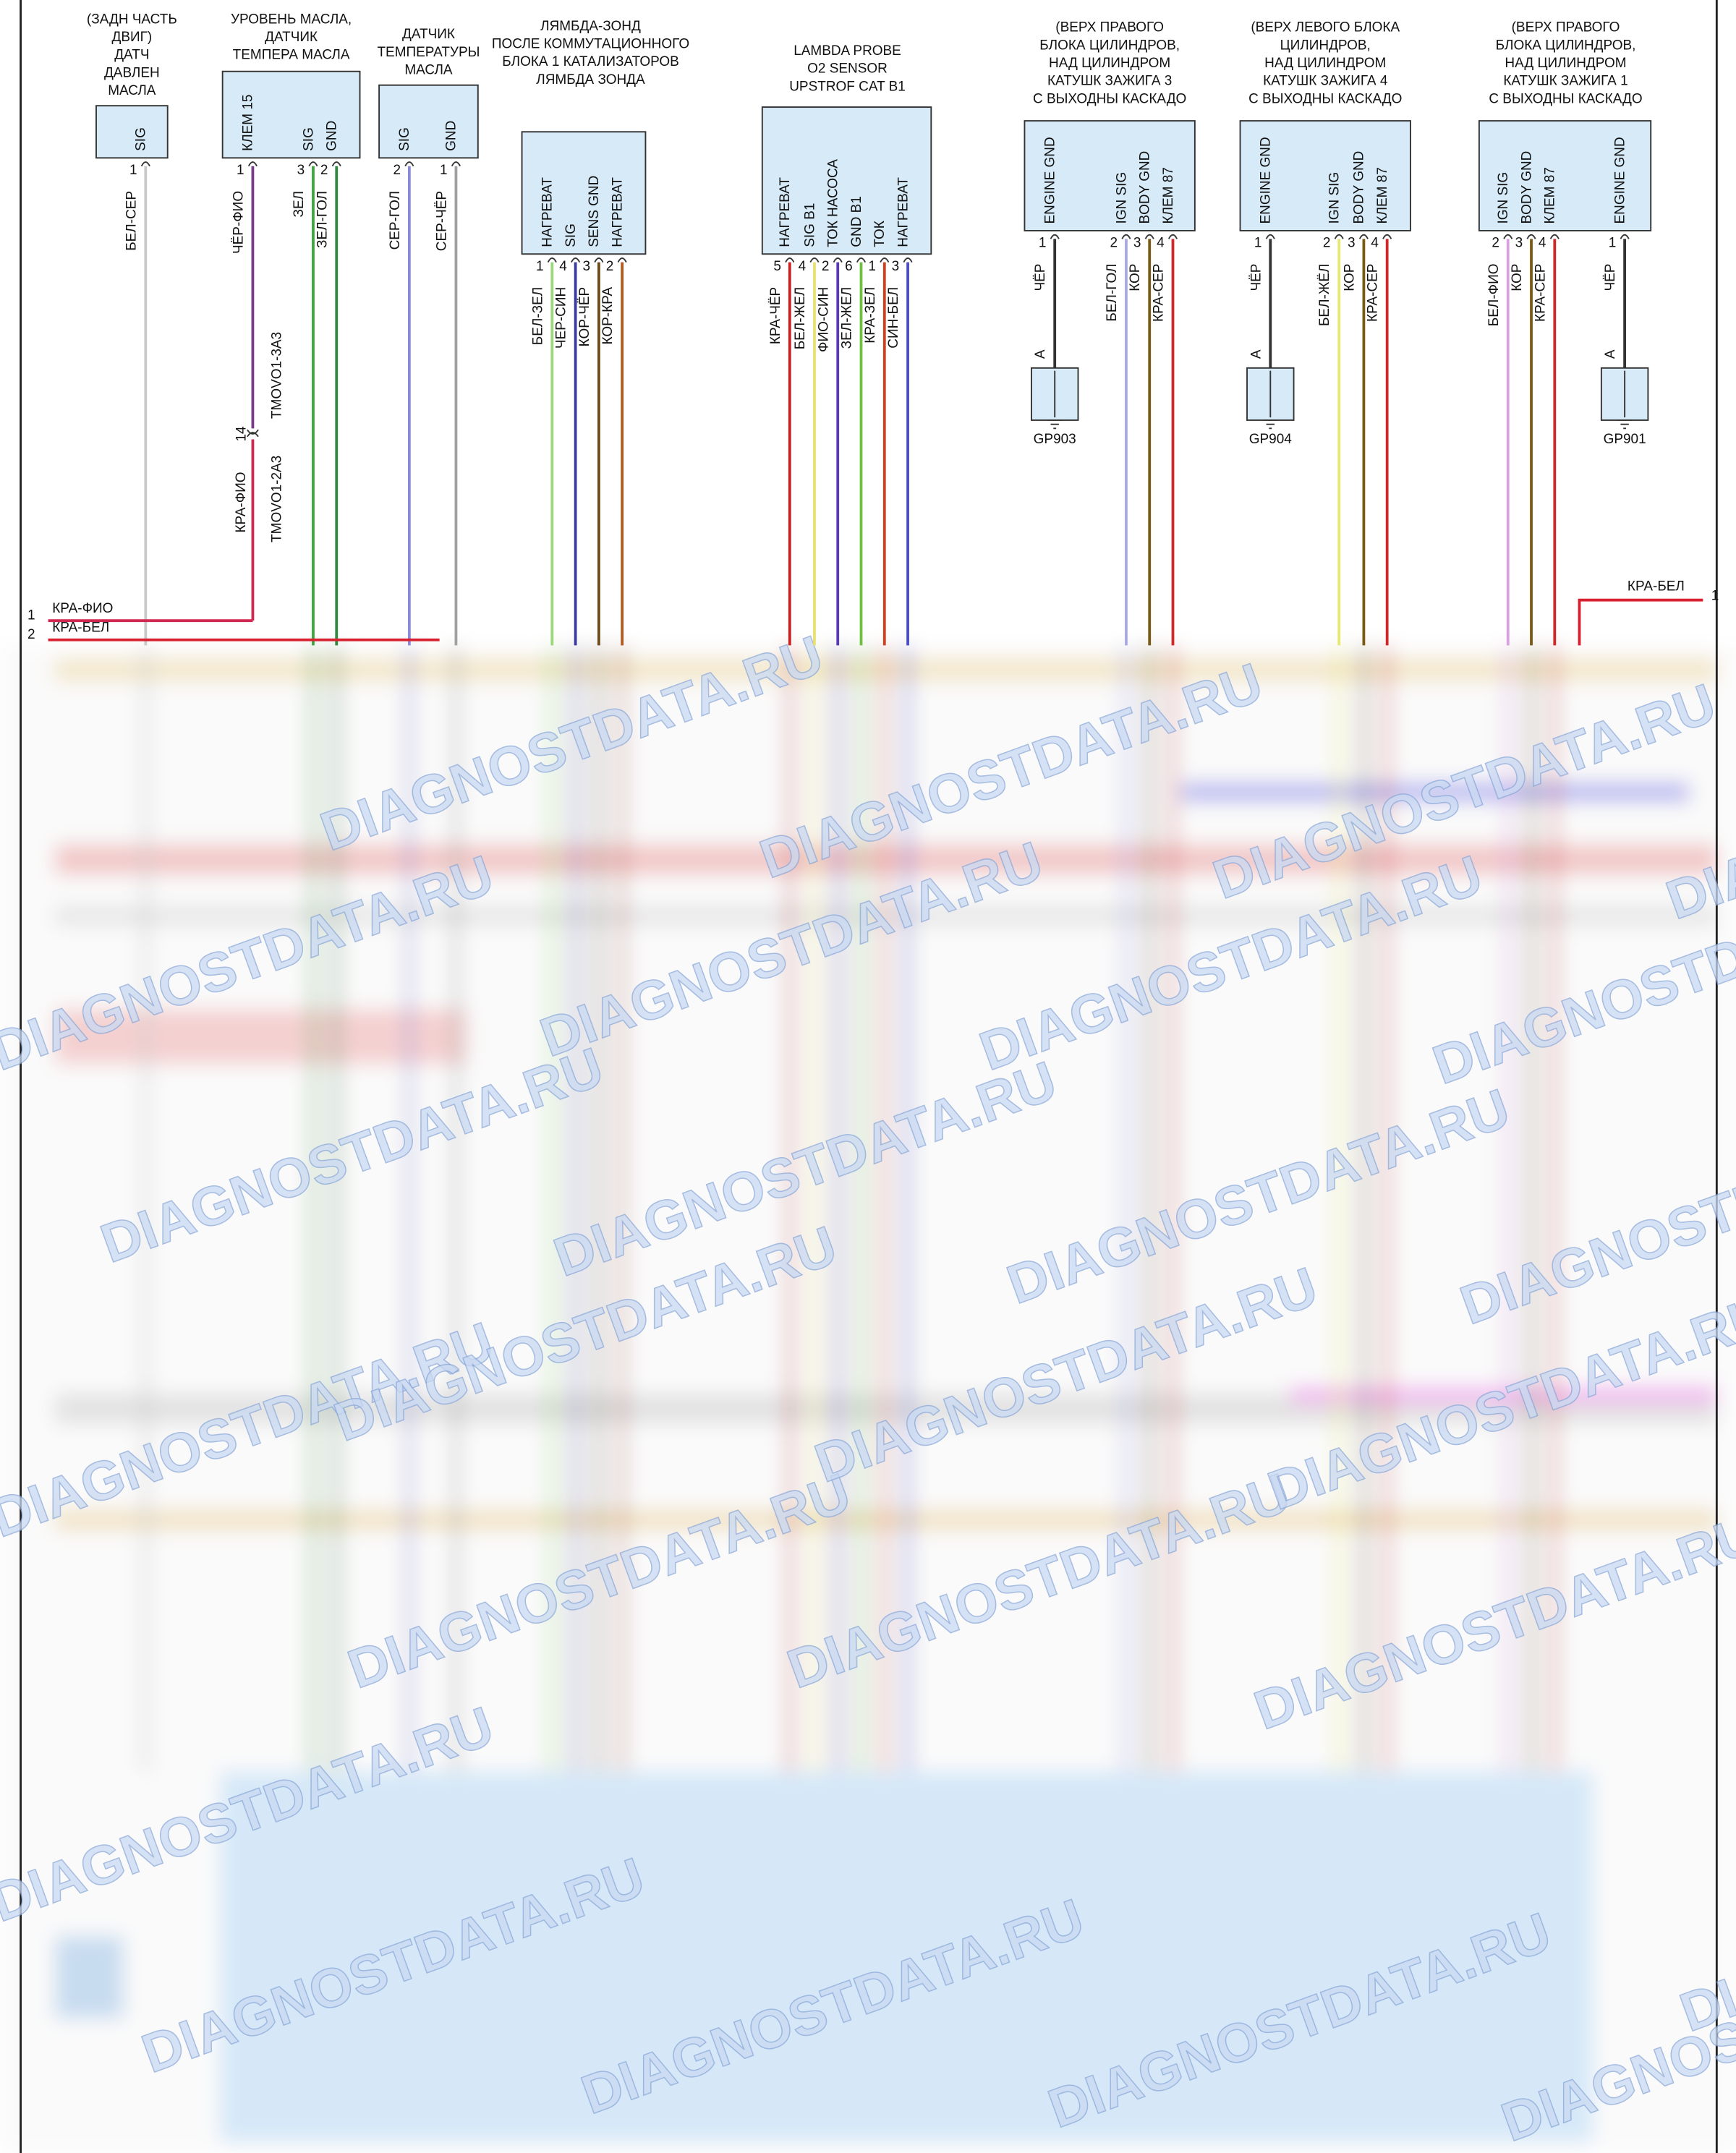 The height and width of the screenshot is (2153, 1736). Describe the element at coordinates (871, 315) in the screenshot. I see `wire-label: КРА-ЗЕЛ` at that location.